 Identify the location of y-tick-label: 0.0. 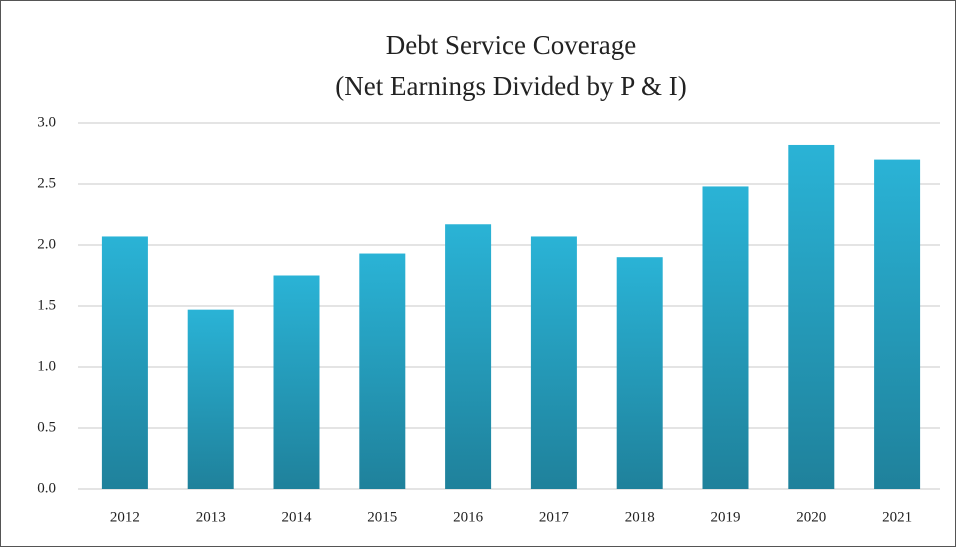
(46, 488).